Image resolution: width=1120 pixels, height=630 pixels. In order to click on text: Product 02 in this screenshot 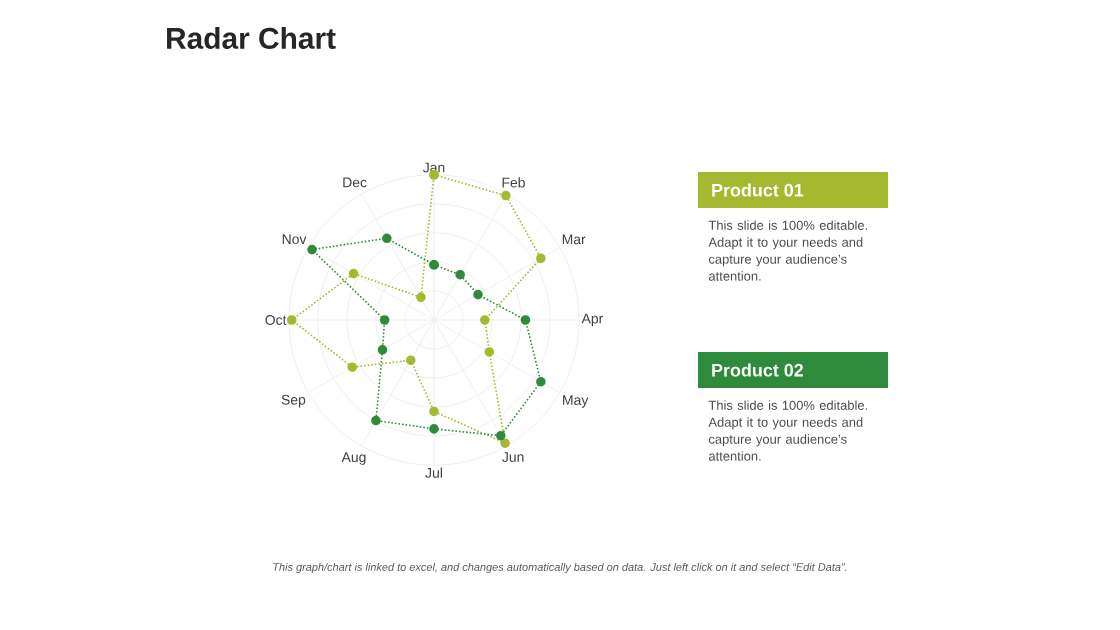, I will do `click(757, 370)`.